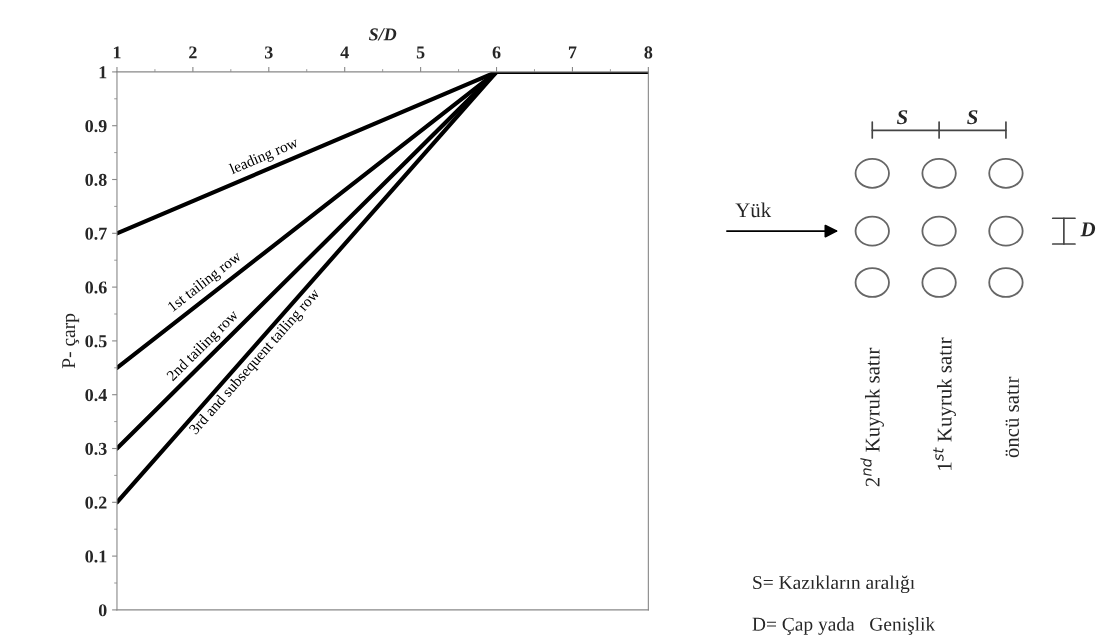  I want to click on x-tick-label: 1, so click(117, 52).